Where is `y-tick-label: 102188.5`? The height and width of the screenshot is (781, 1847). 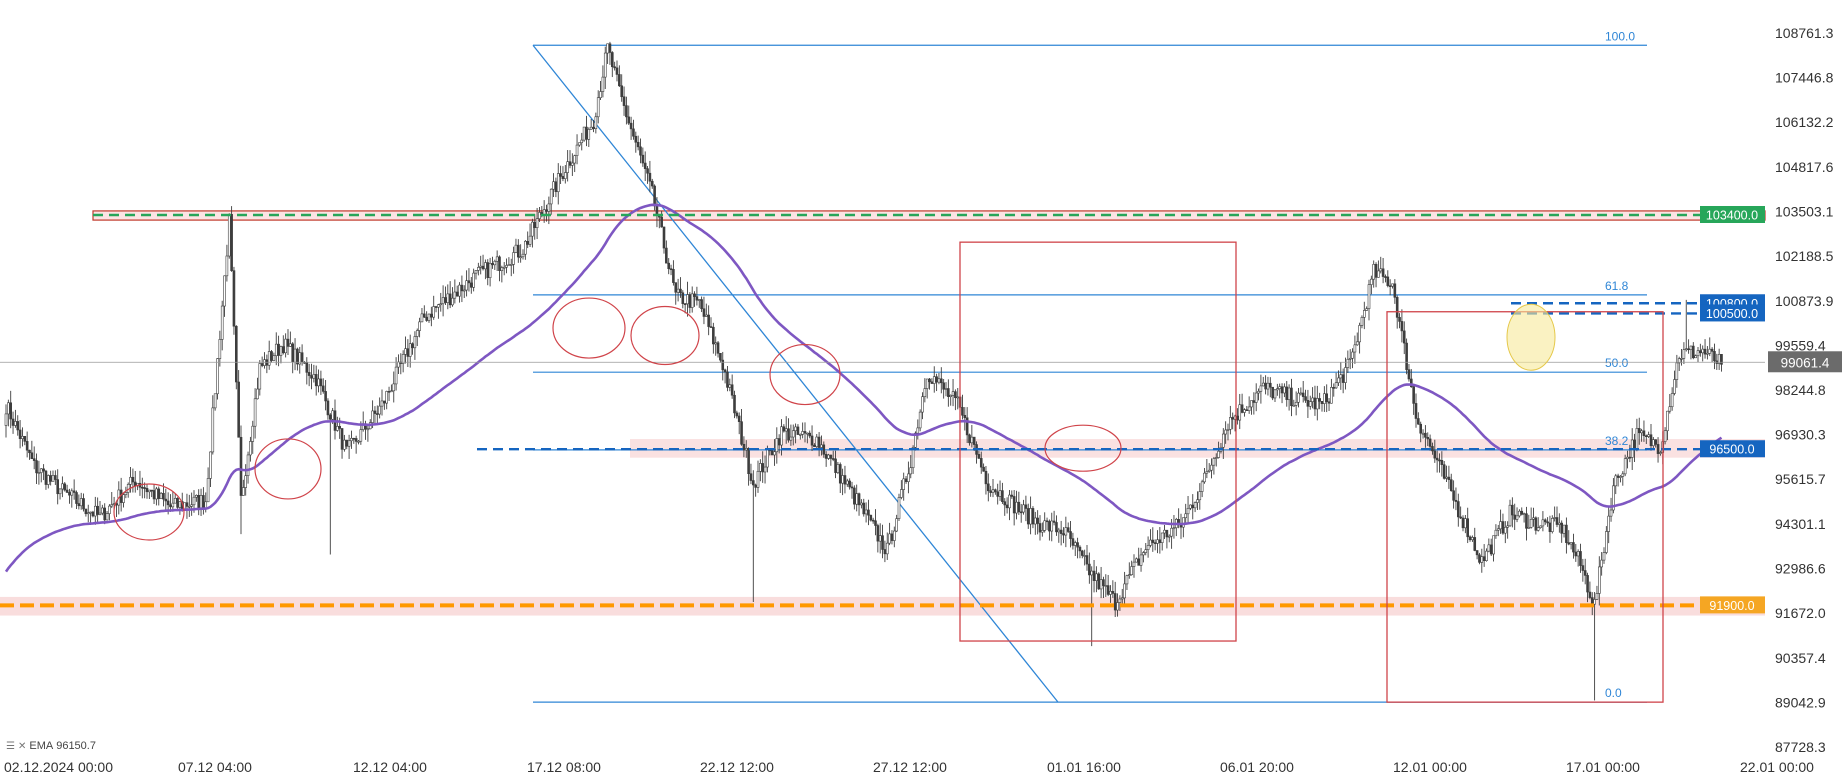 y-tick-label: 102188.5 is located at coordinates (1804, 256).